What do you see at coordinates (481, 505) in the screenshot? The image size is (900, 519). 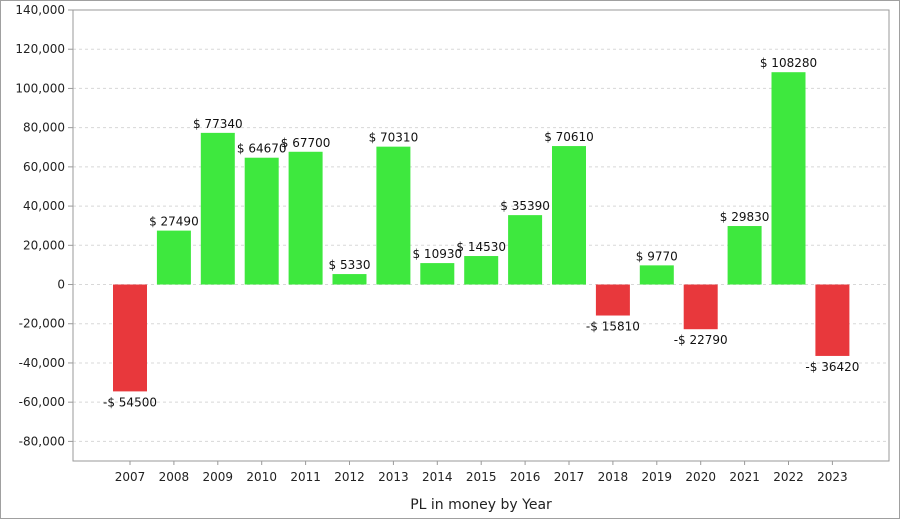 I see `x-axis-title: PL in money by Year` at bounding box center [481, 505].